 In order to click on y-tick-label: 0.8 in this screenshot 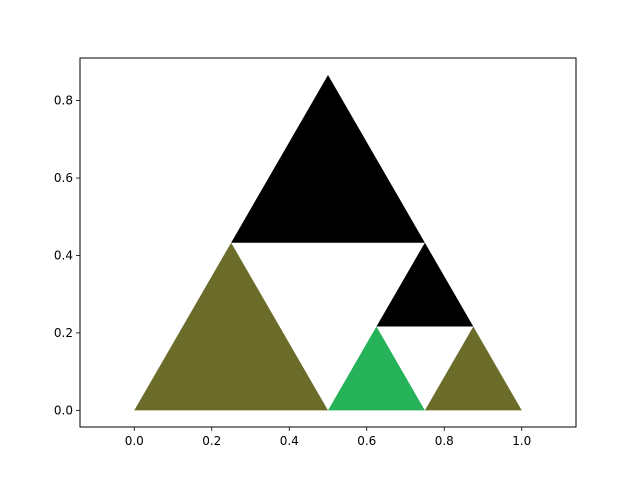, I will do `click(63, 101)`.